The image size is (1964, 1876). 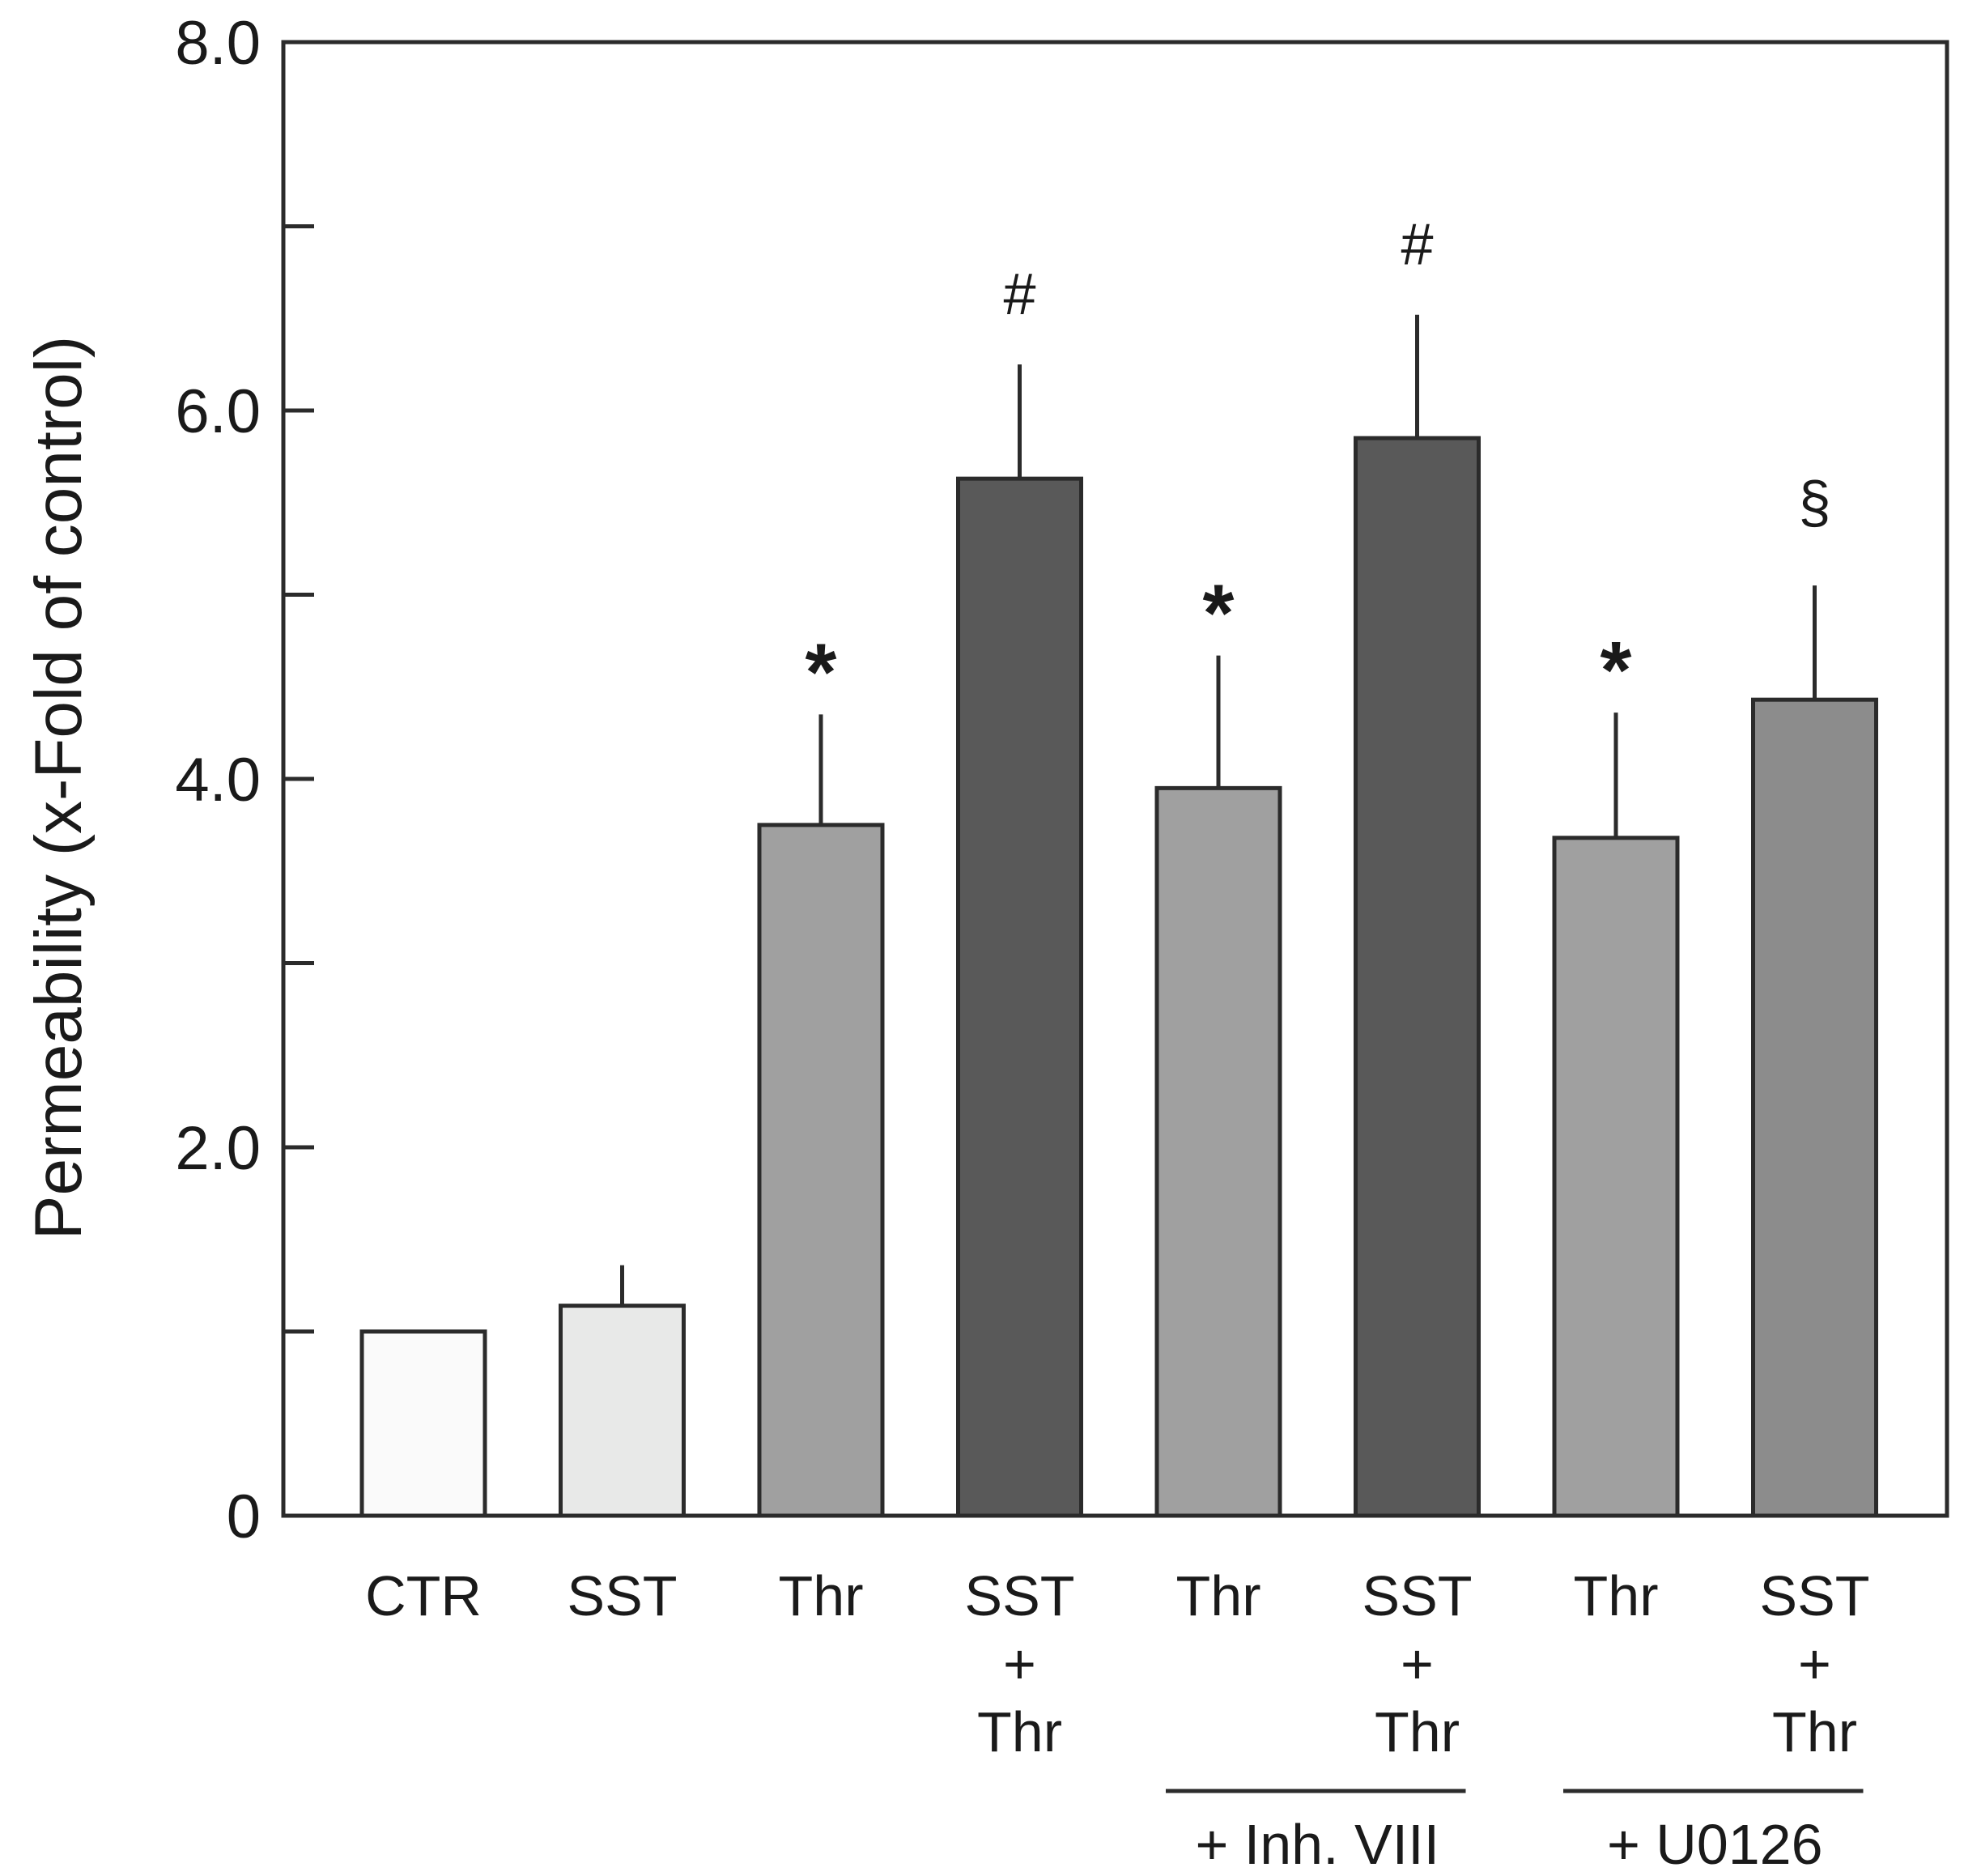 I want to click on y-tick-label: 2.0, so click(x=218, y=1148).